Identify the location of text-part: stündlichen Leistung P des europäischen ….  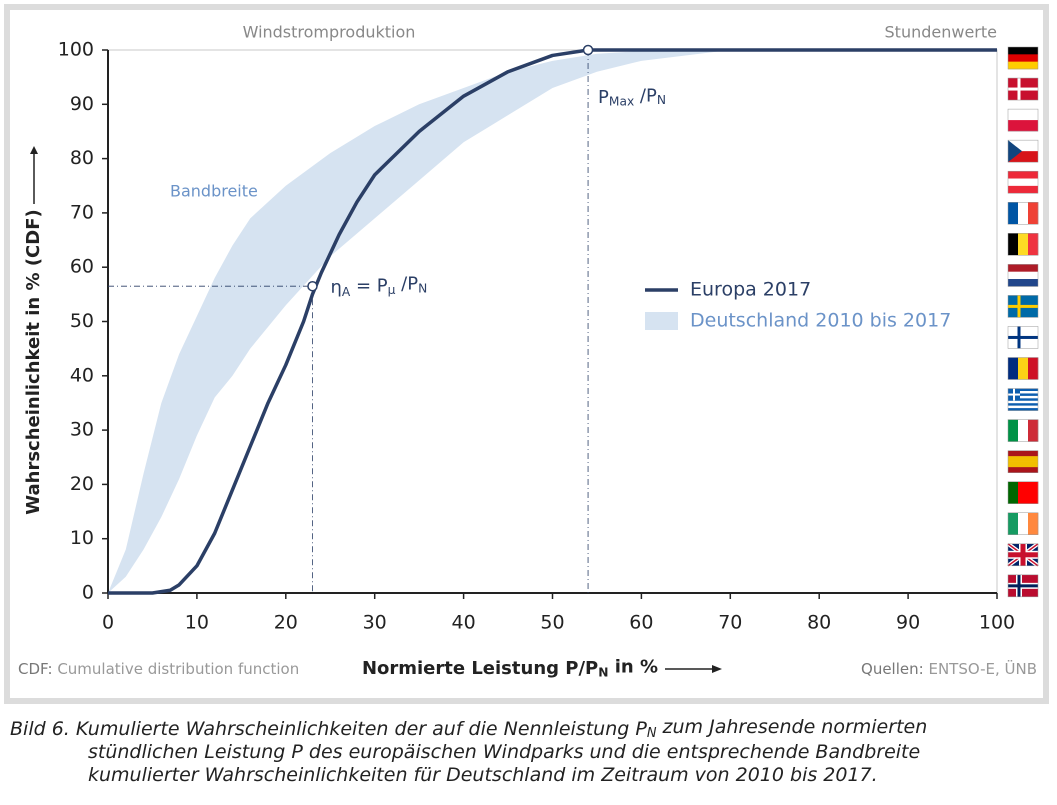
(504, 752).